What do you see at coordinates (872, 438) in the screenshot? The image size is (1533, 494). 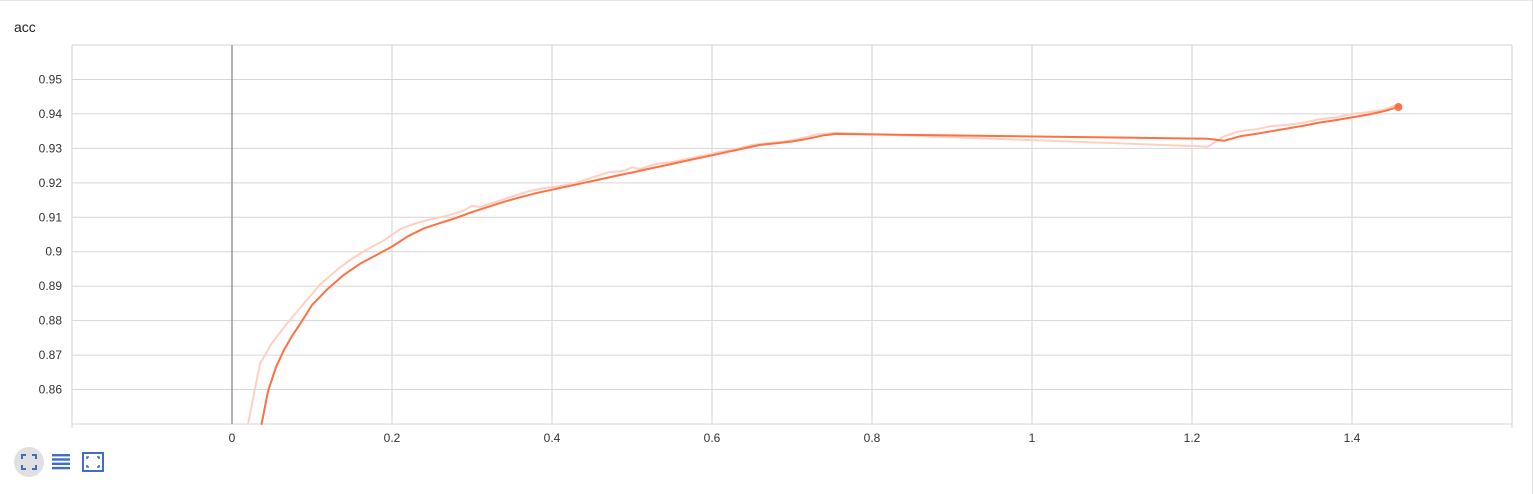 I see `x-tick-label: 0.8` at bounding box center [872, 438].